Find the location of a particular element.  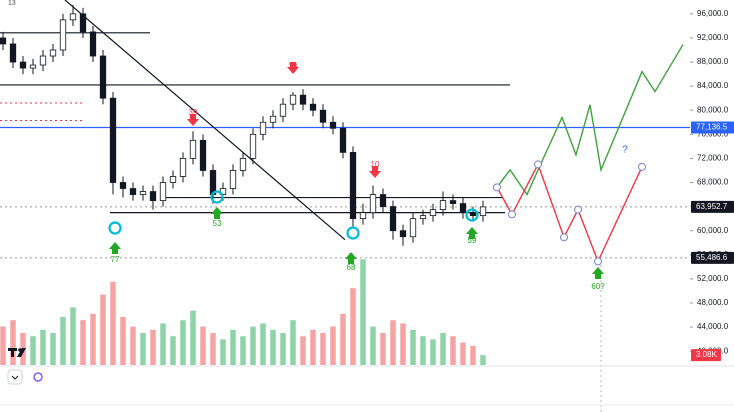

annotation-label: 77 is located at coordinates (115, 259).